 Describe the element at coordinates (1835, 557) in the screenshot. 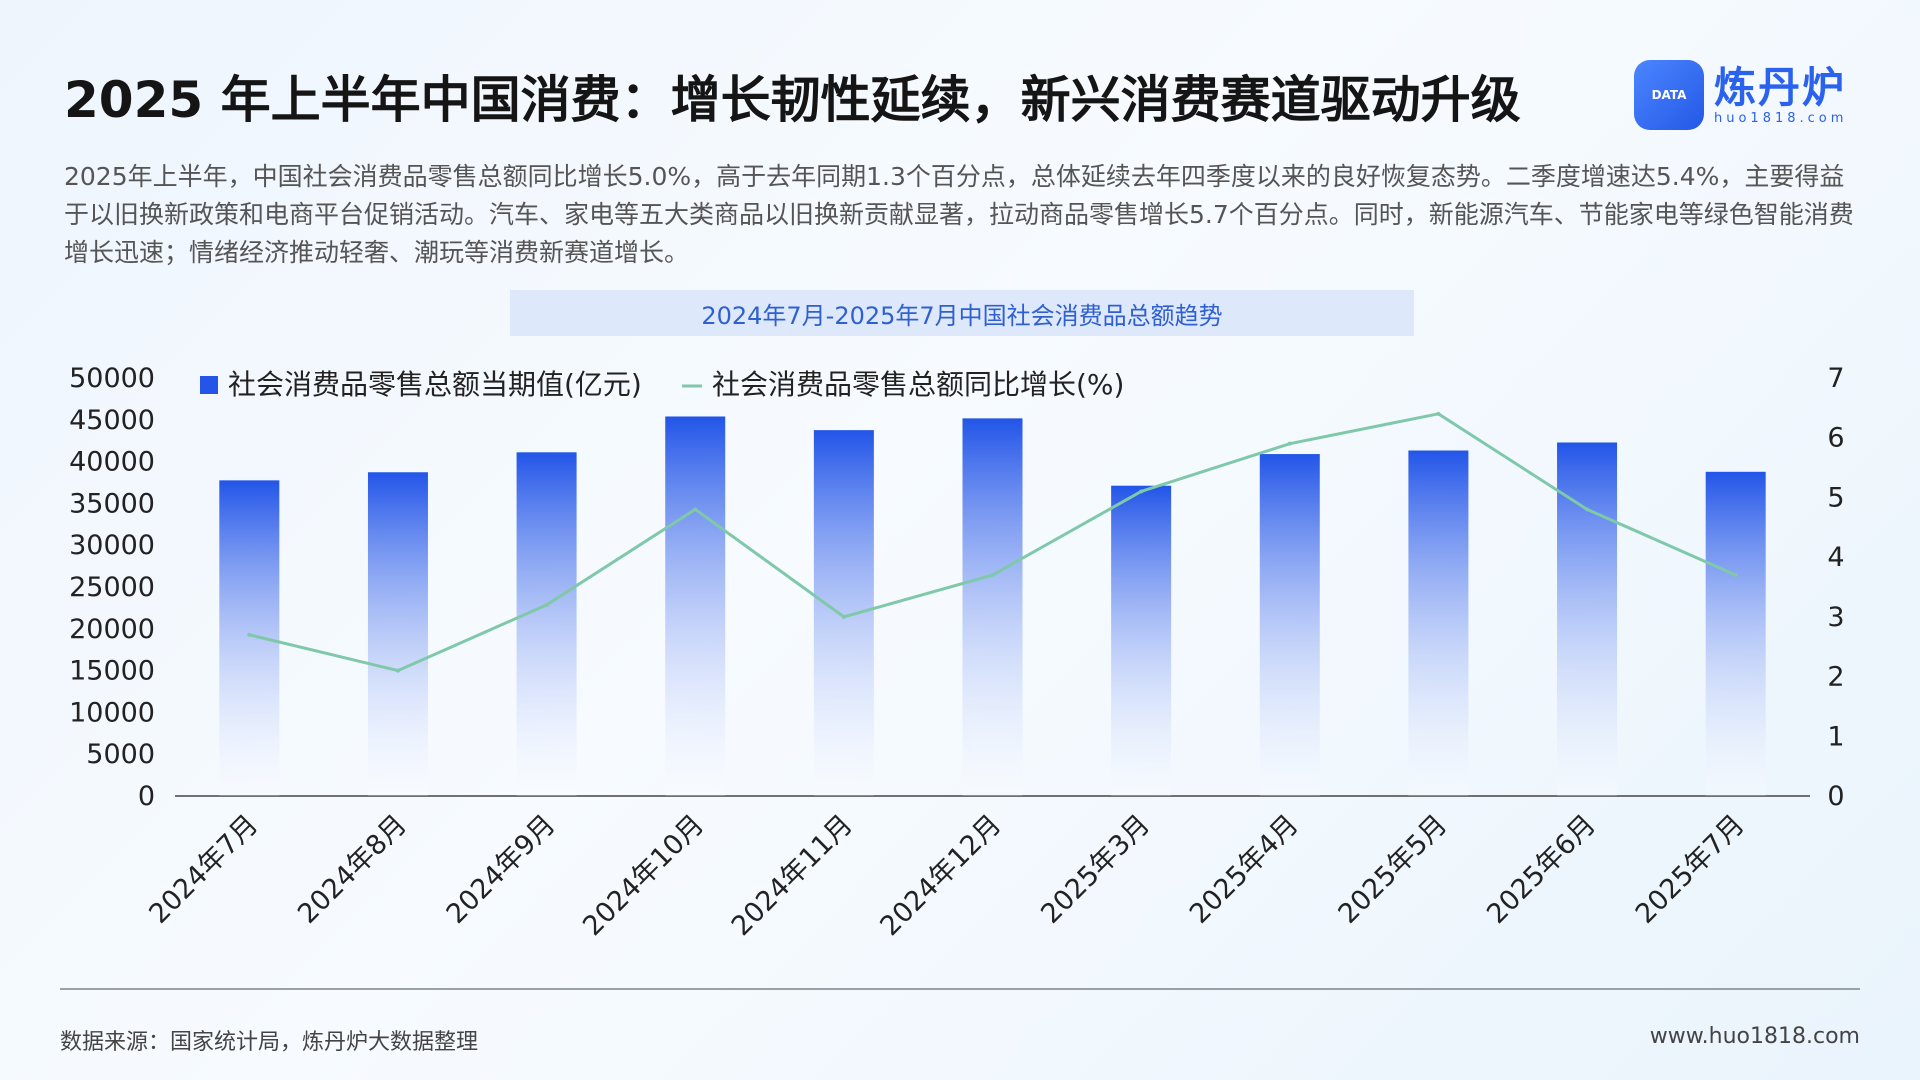

I see `y-right-tick-label: 4` at that location.